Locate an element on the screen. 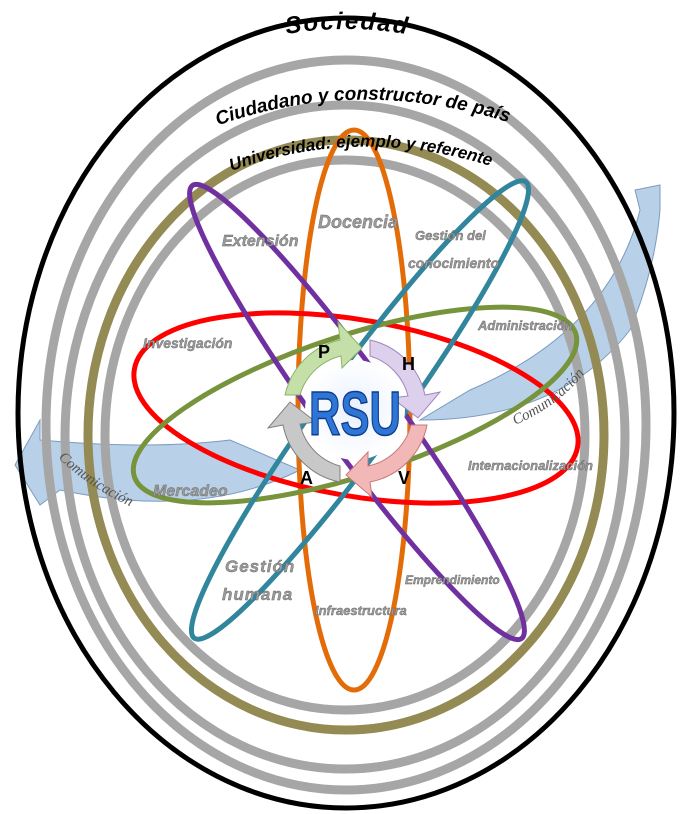  cycle-letter: H is located at coordinates (408, 364).